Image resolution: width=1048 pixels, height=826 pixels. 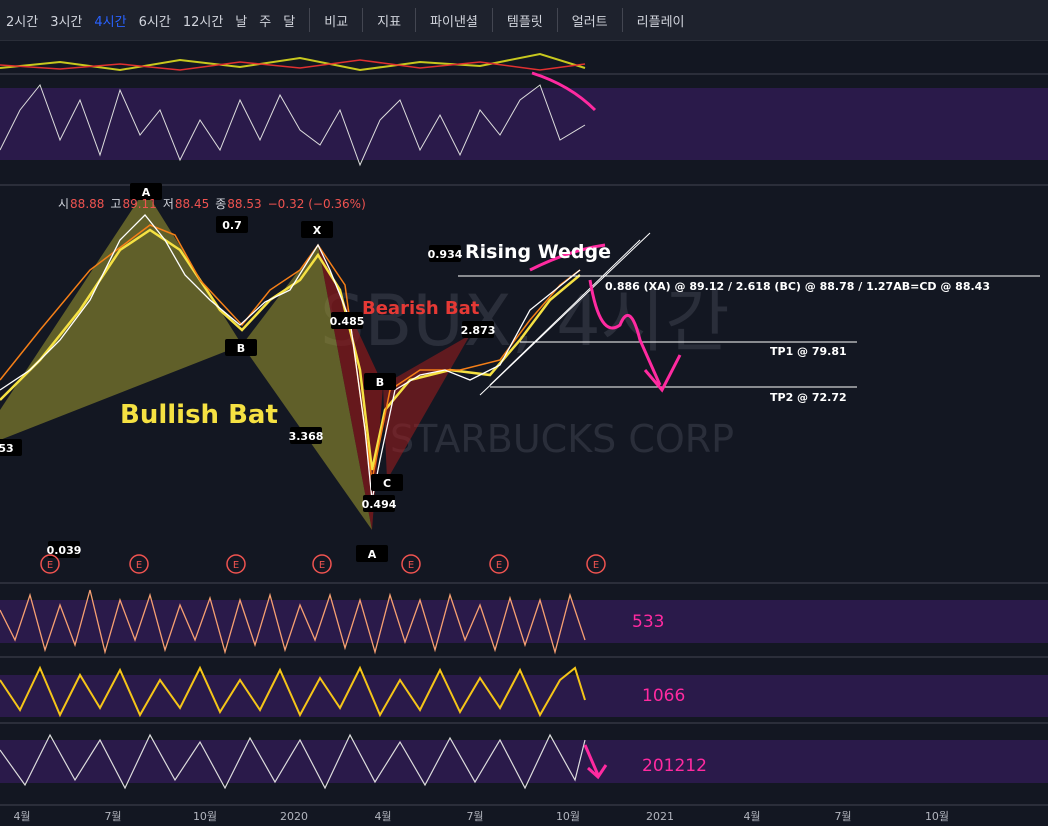 What do you see at coordinates (660, 22) in the screenshot?
I see `toolbar-button: 리플레이` at bounding box center [660, 22].